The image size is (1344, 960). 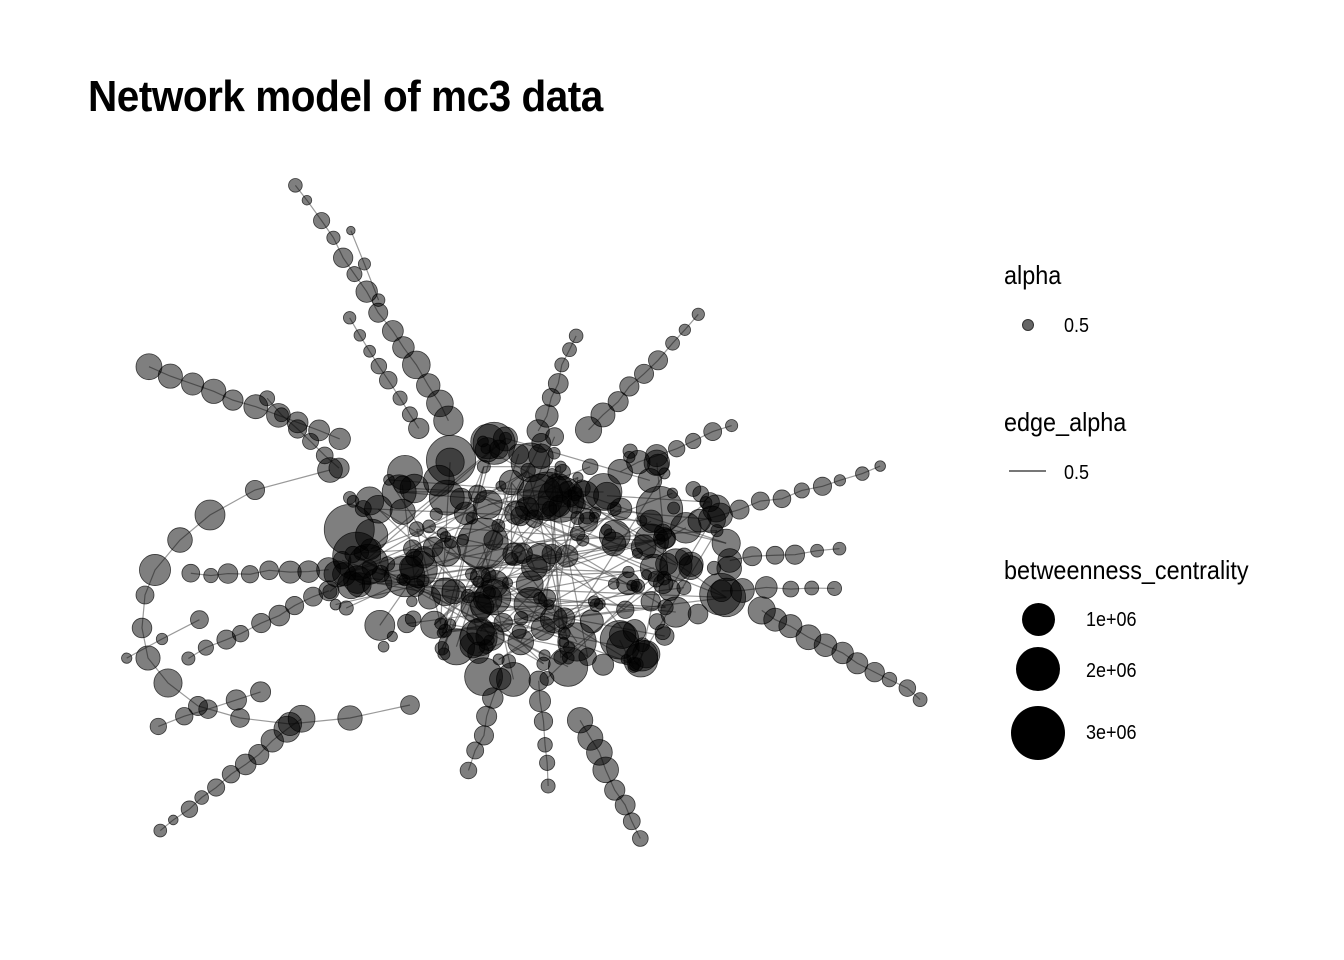 I want to click on legend-alpha-key, so click(x=1028, y=325).